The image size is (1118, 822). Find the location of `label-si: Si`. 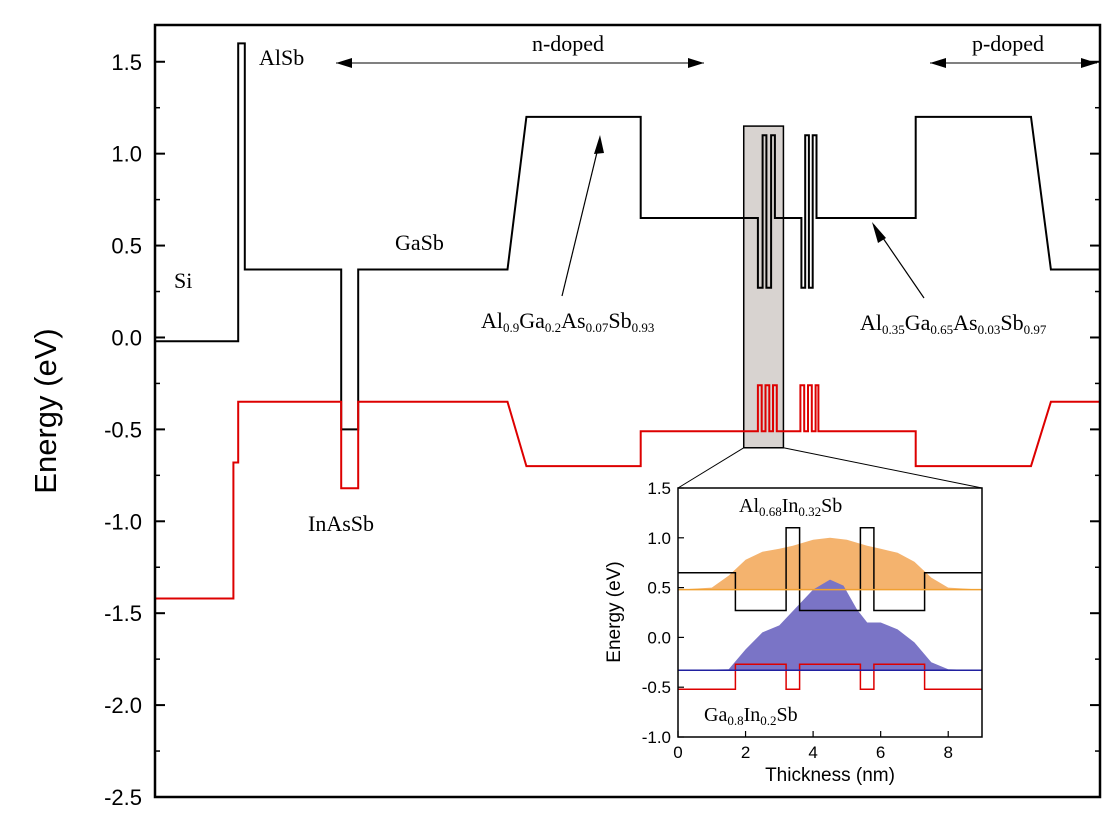

label-si: Si is located at coordinates (183, 280).